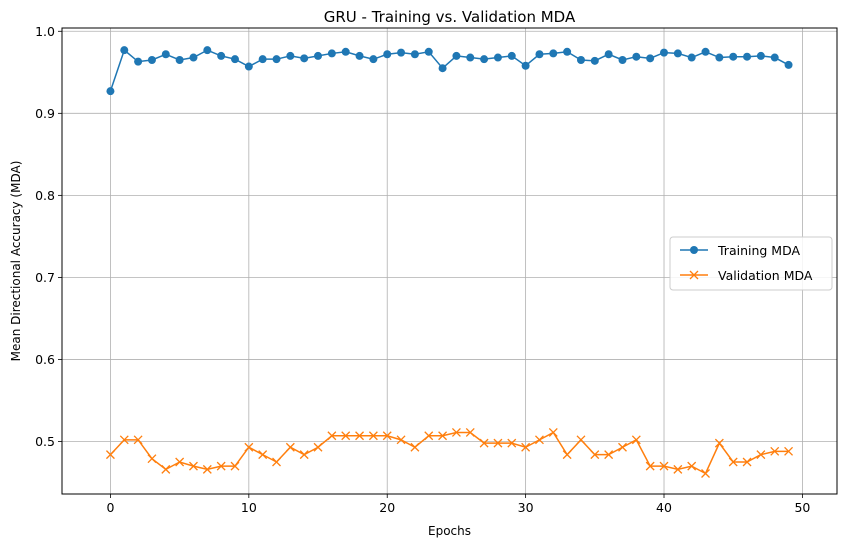 The image size is (846, 547). Describe the element at coordinates (450, 17) in the screenshot. I see `chart-title: GRU - Training vs. Validation MDA` at that location.